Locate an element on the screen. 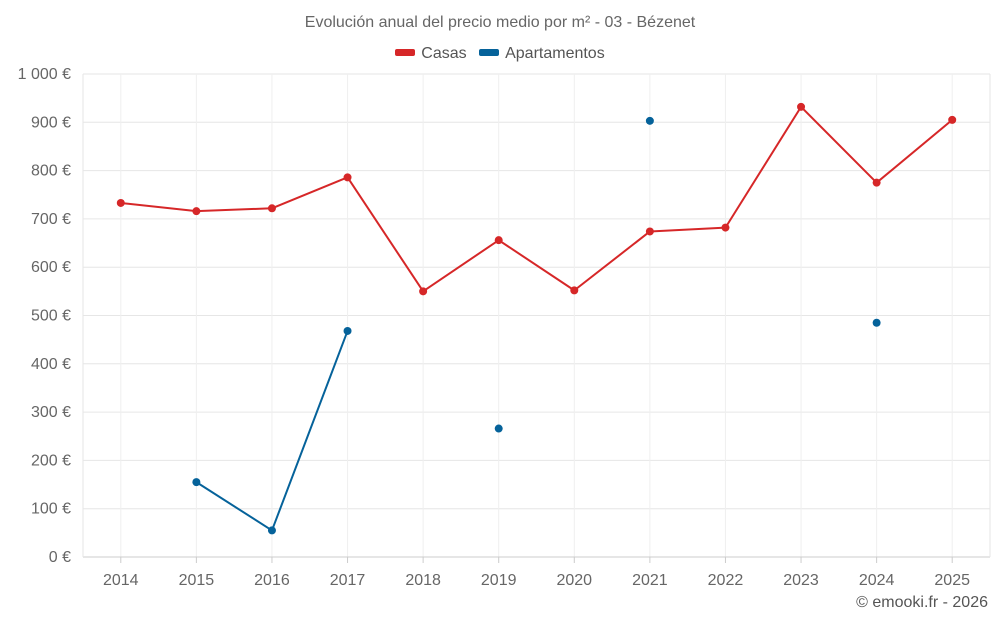  legend-item-casas: Casas is located at coordinates (431, 54).